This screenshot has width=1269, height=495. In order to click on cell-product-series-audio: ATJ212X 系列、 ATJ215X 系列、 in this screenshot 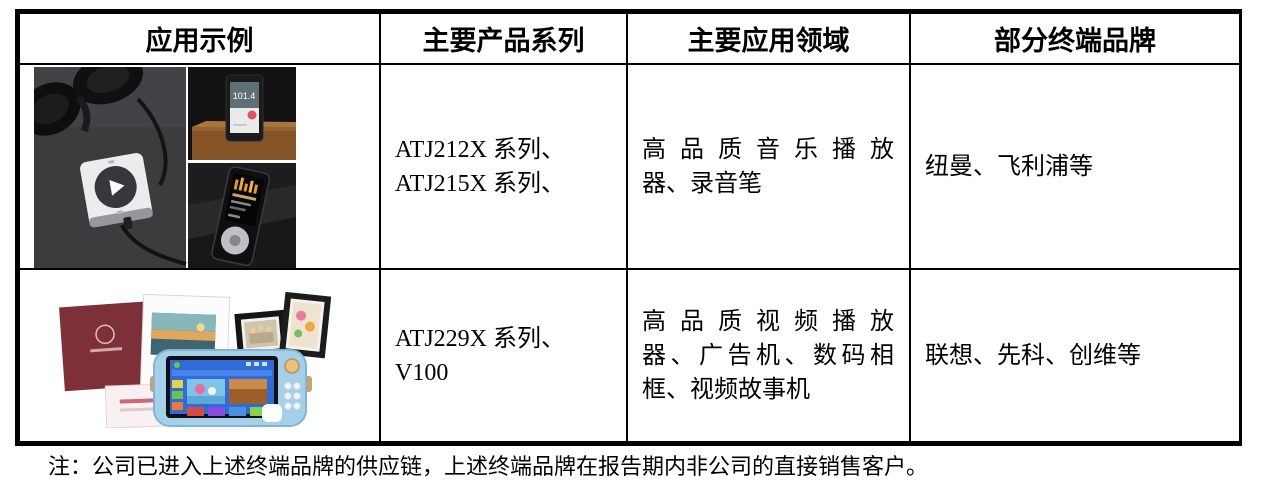, I will do `click(503, 166)`.